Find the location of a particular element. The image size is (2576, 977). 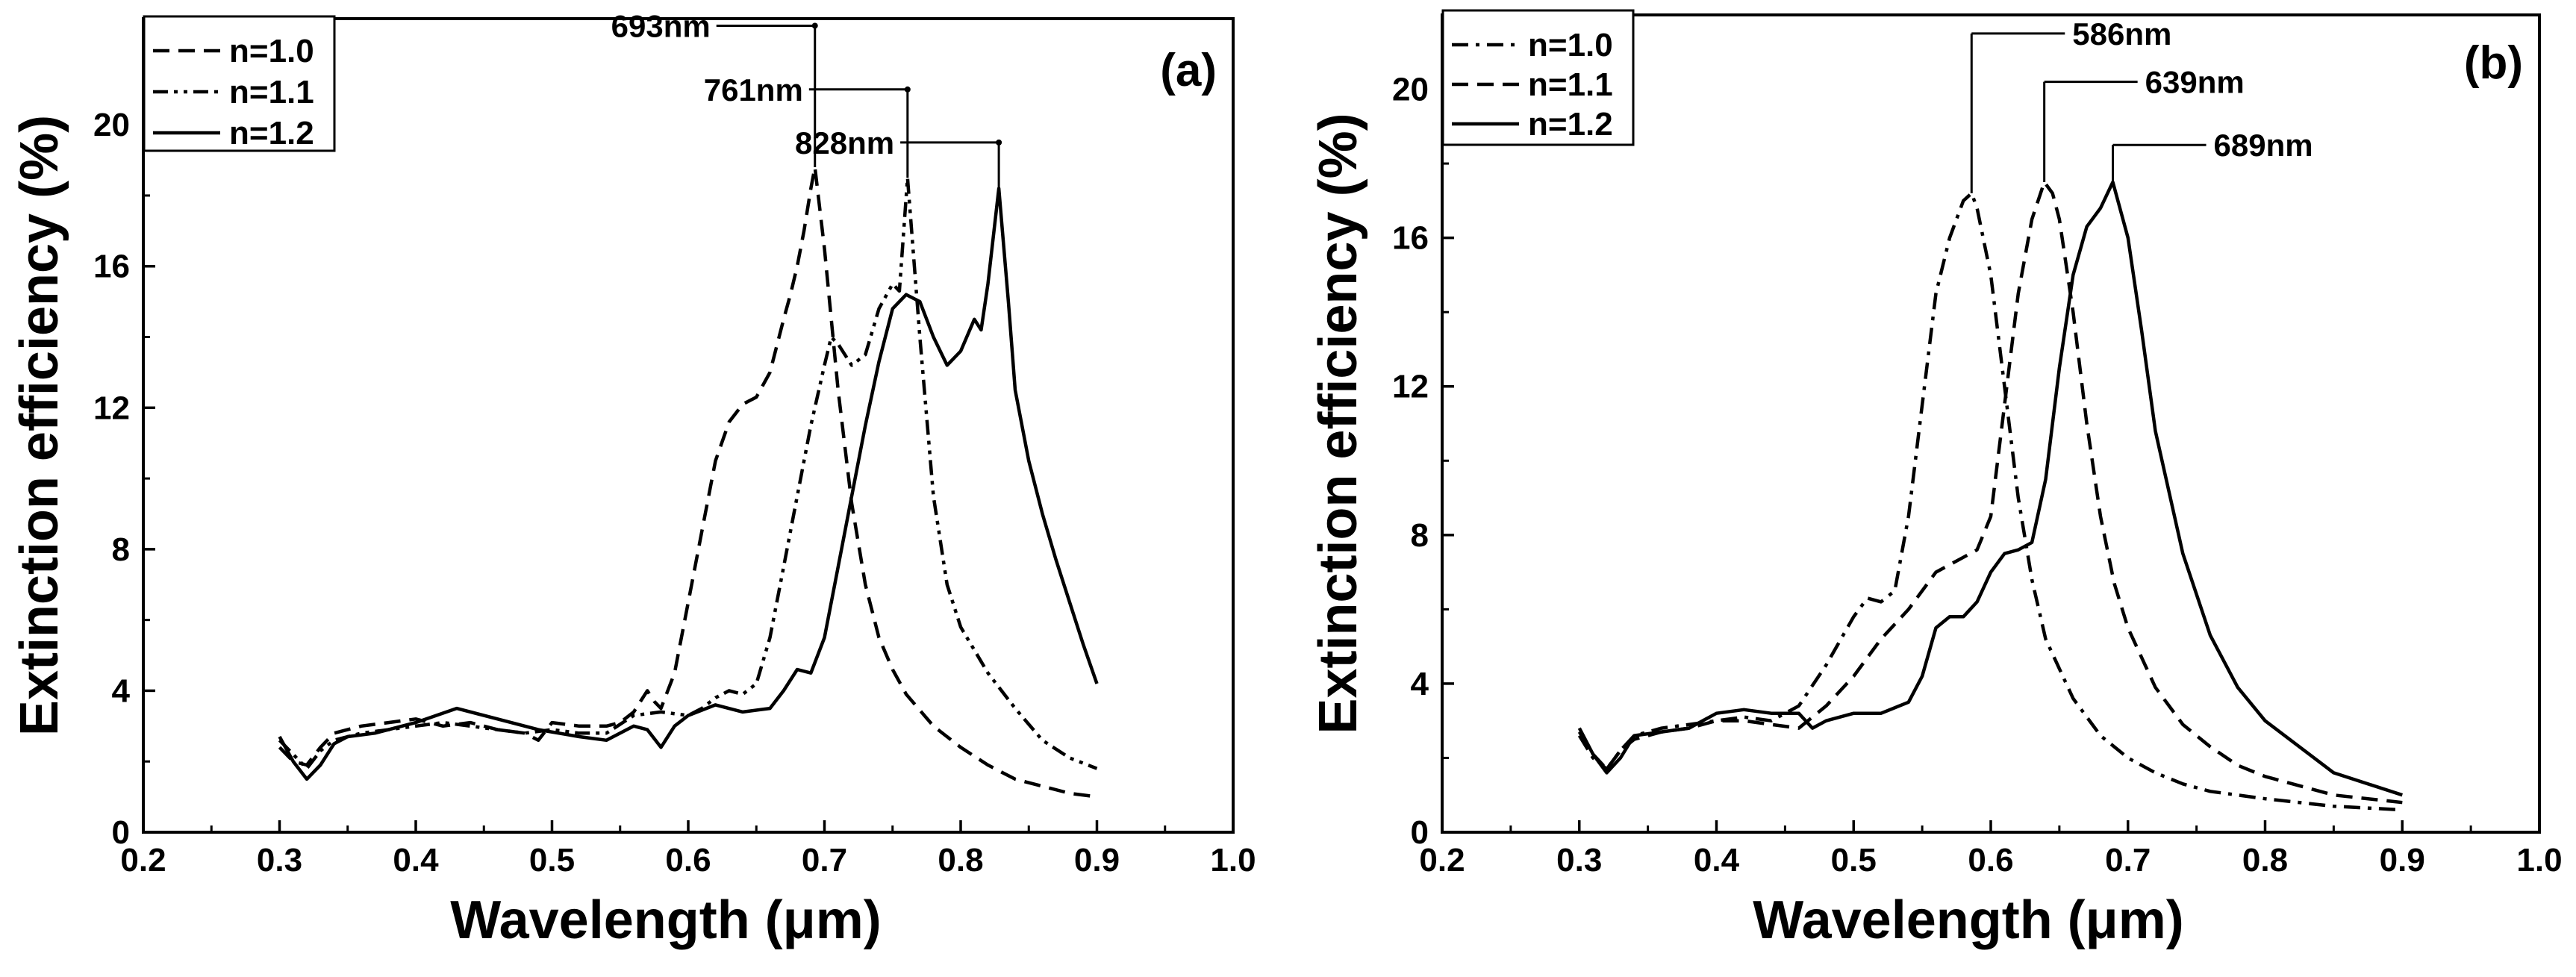

annotation-layer: 693nm 761nm 828nm is located at coordinates (806, 98).